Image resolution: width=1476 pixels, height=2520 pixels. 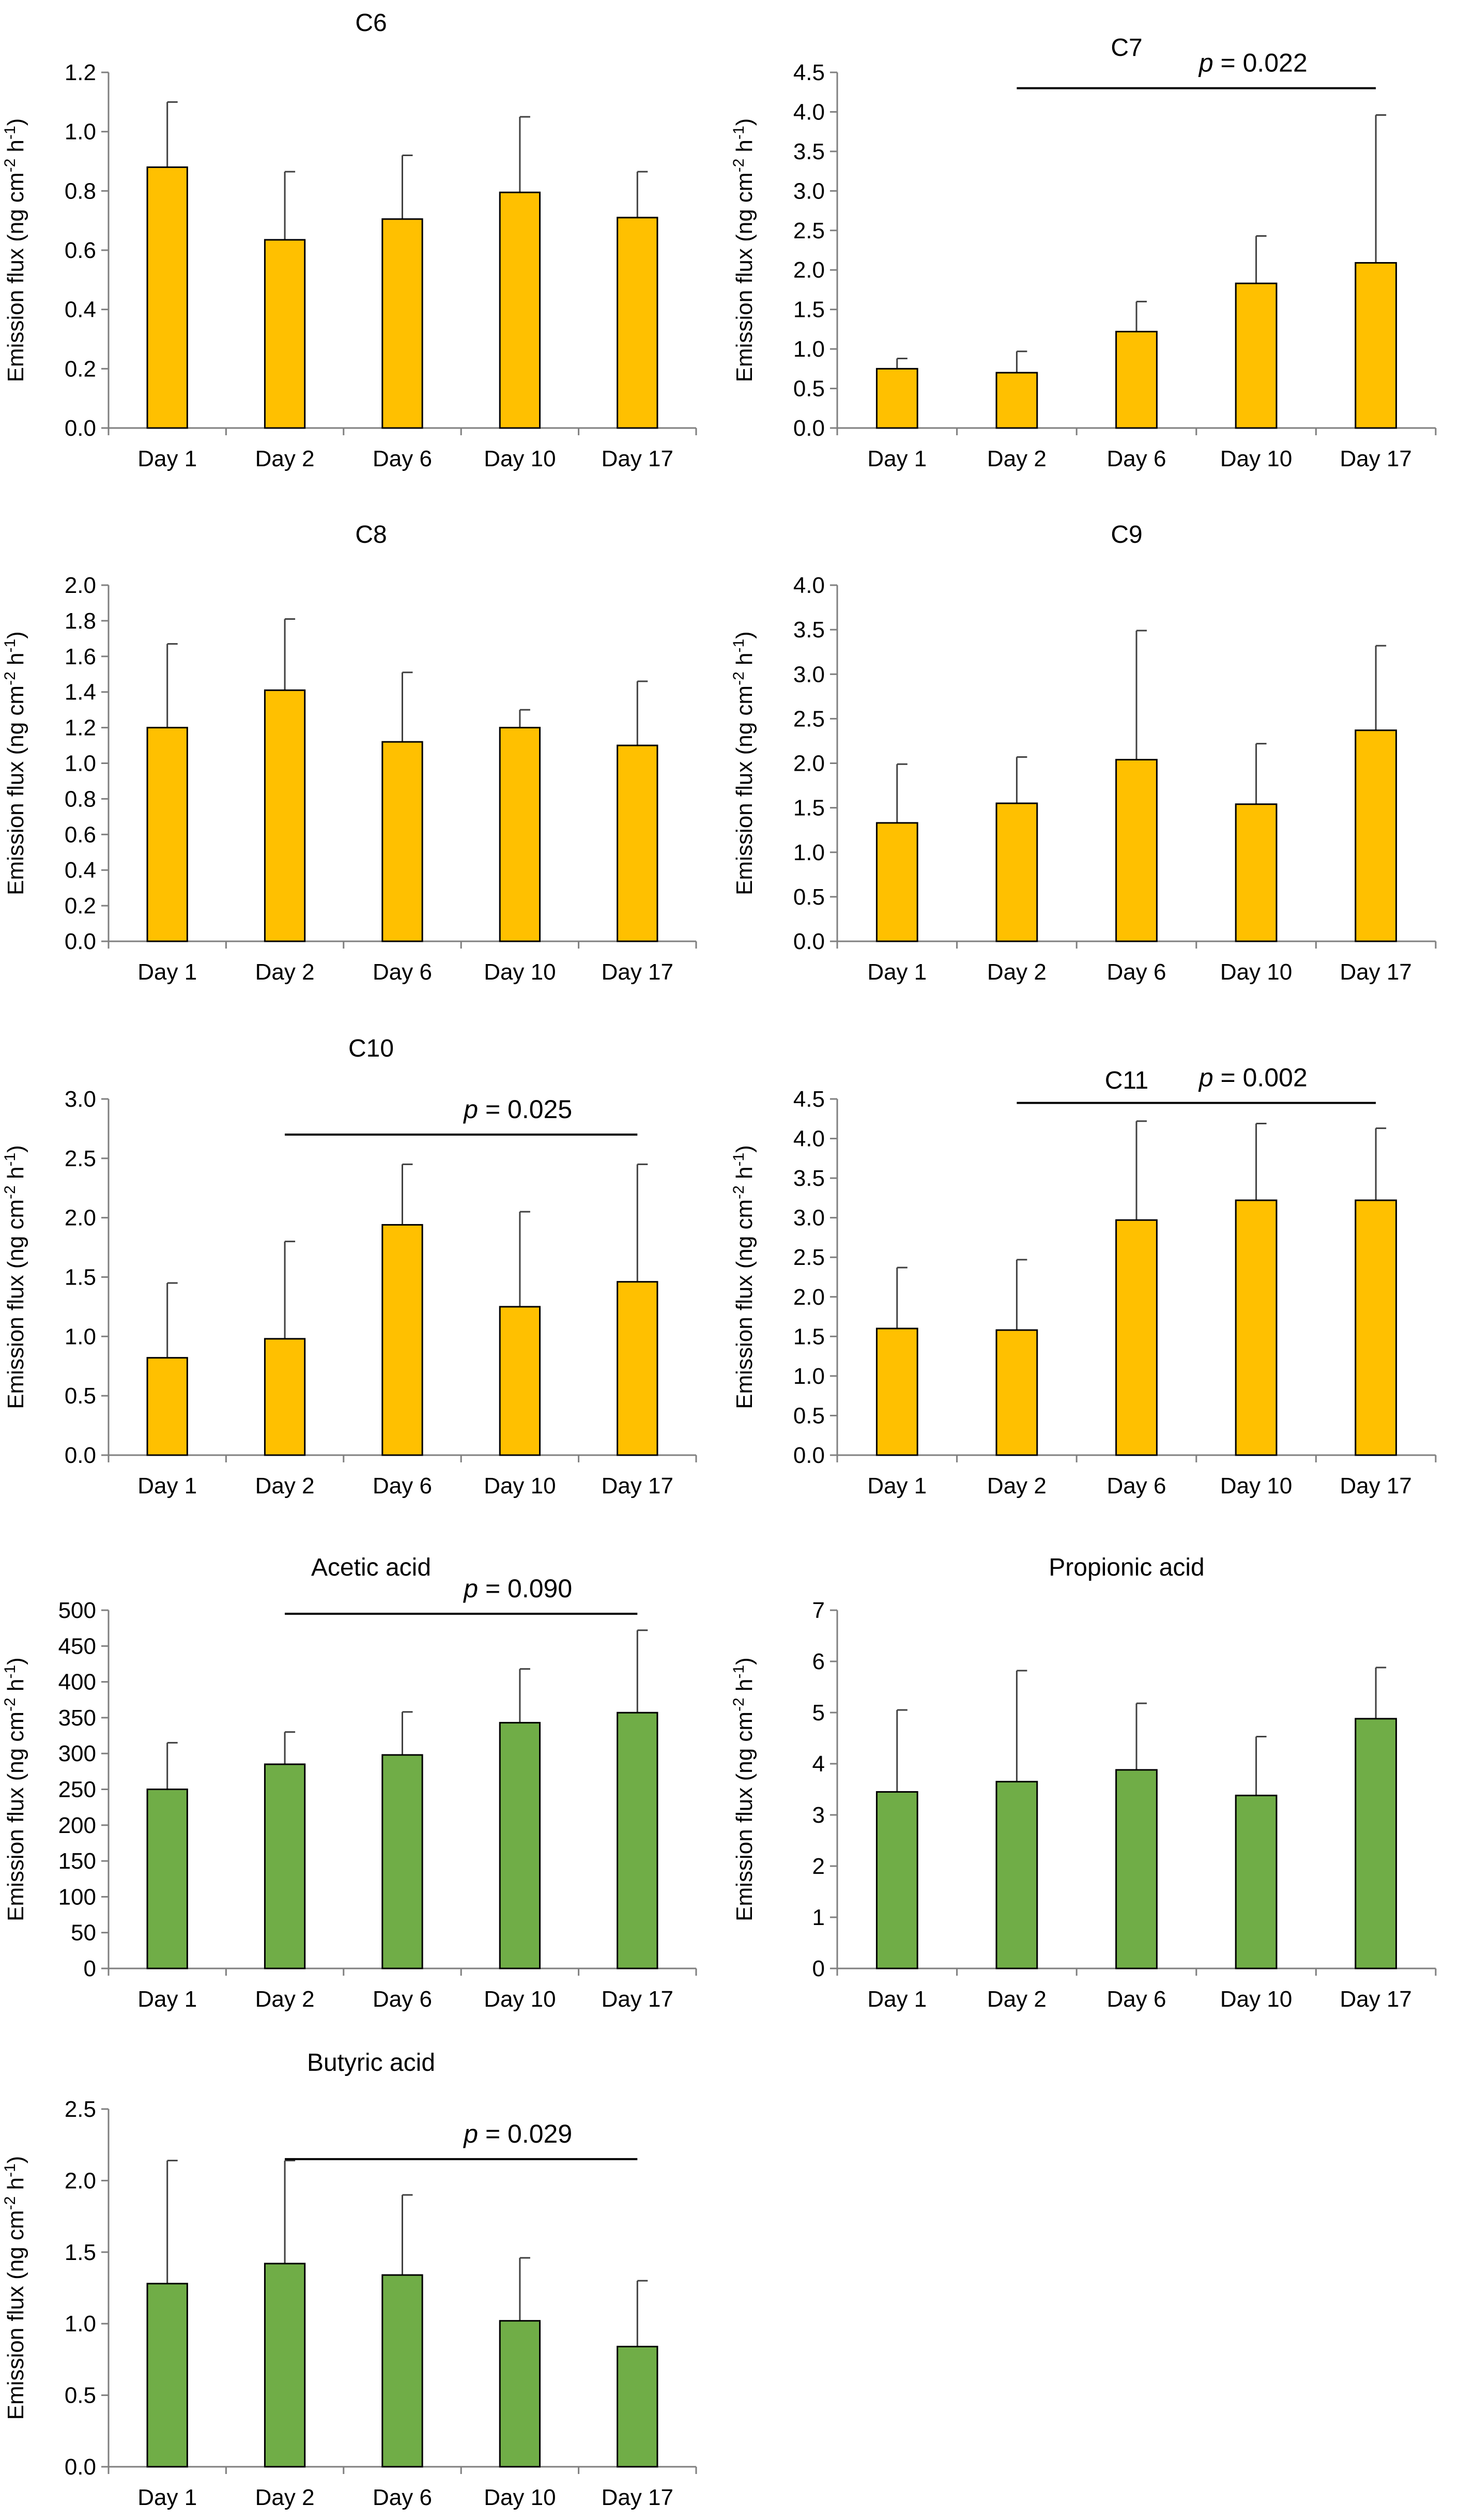 I want to click on chart-title: Acetic acid, so click(x=371, y=1567).